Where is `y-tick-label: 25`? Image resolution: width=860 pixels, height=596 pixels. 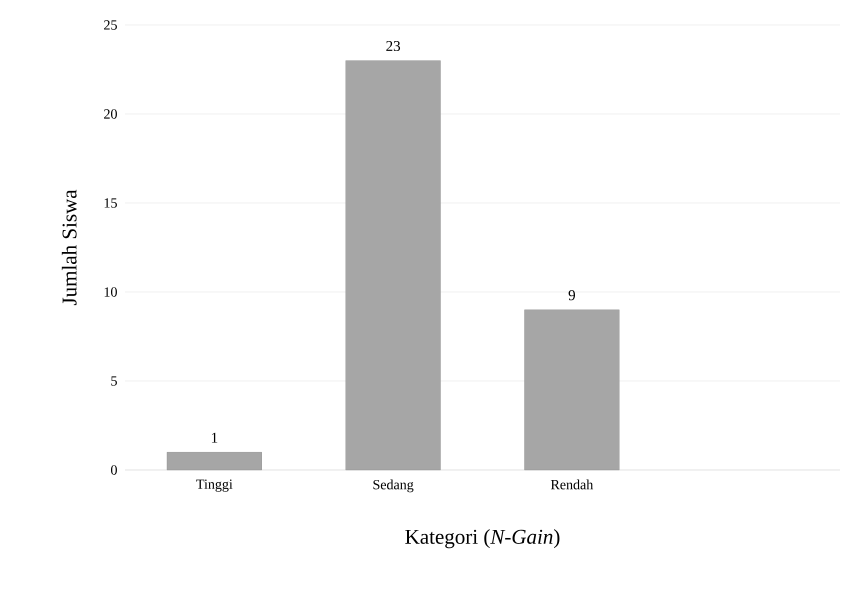
y-tick-label: 25 is located at coordinates (110, 25).